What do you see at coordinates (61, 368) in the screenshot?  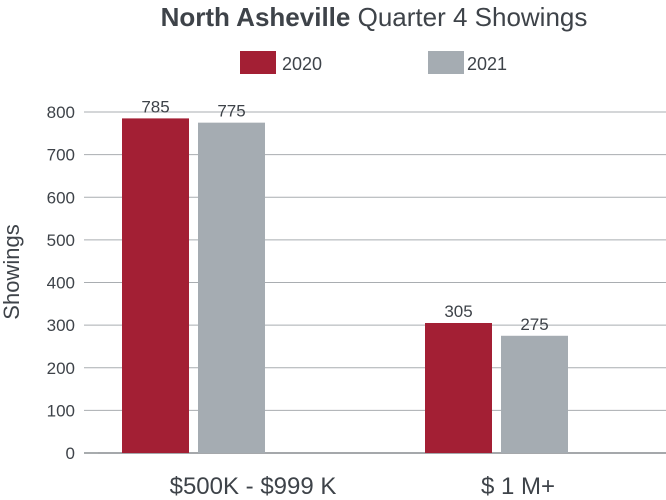 I see `y-tick-label: 200` at bounding box center [61, 368].